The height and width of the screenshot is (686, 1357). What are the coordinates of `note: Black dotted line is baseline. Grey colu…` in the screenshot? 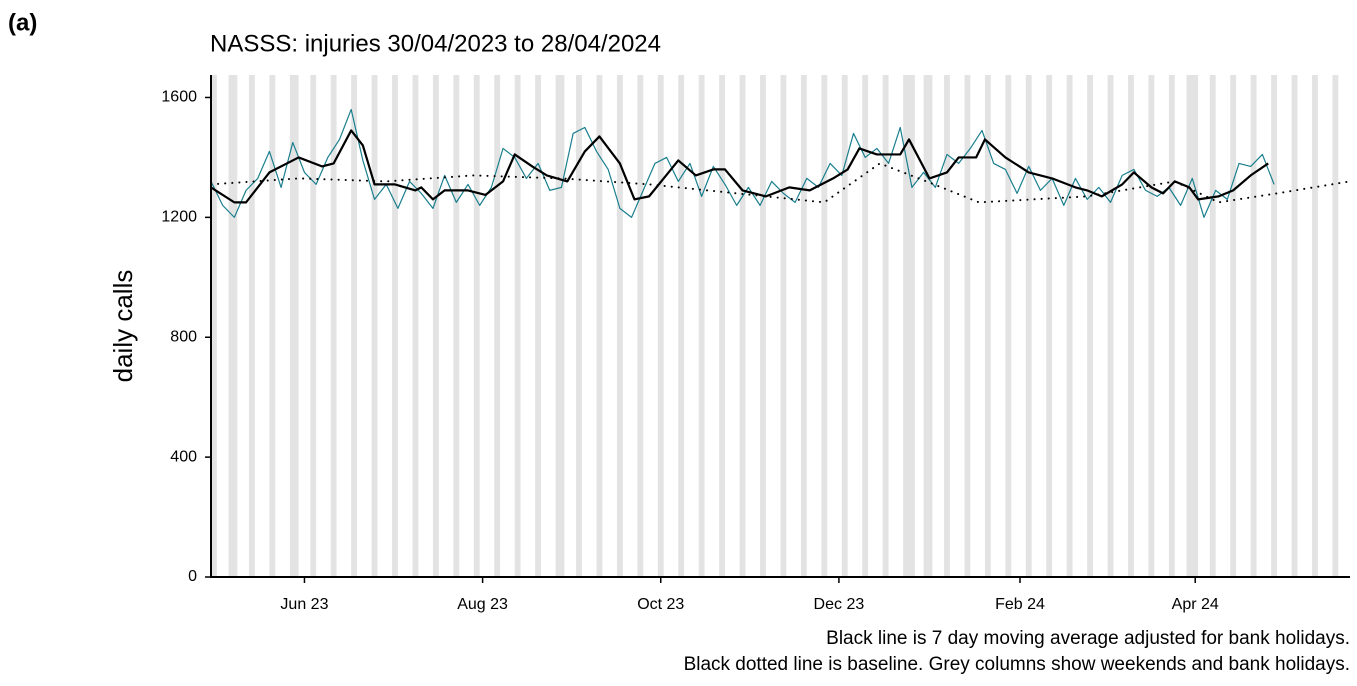 It's located at (1017, 664).